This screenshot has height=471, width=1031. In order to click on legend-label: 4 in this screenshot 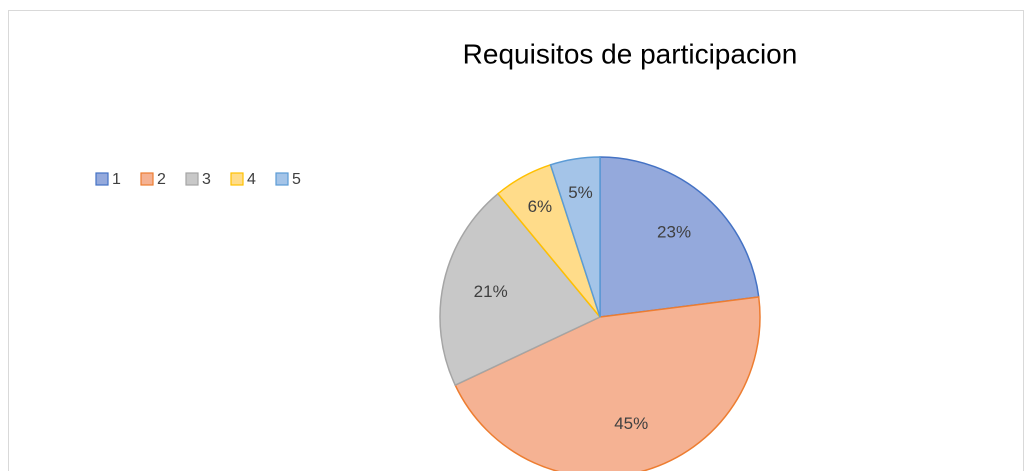, I will do `click(251, 179)`.